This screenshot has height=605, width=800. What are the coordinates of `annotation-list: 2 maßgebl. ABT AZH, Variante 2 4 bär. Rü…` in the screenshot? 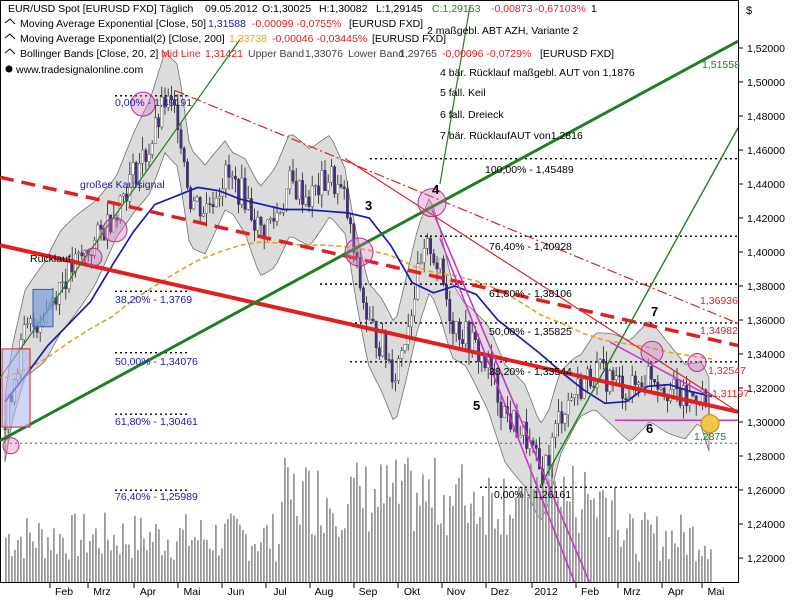 It's located at (531, 83).